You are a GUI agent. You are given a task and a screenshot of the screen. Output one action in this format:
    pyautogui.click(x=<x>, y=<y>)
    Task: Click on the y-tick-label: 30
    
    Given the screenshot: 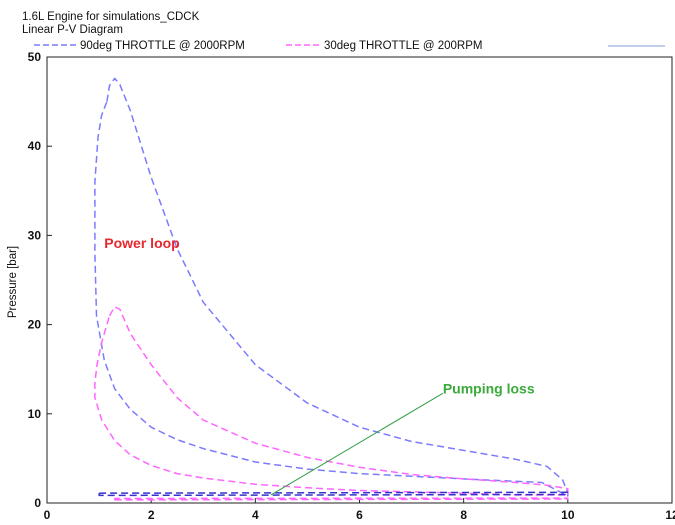 What is the action you would take?
    pyautogui.click(x=35, y=235)
    